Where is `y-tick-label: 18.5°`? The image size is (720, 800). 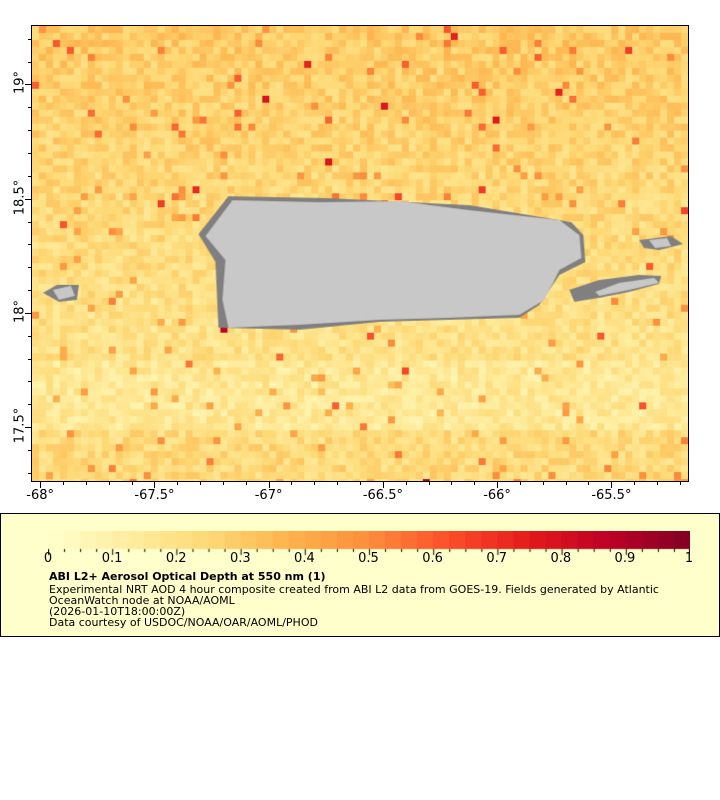
y-tick-label: 18.5° is located at coordinates (20, 197).